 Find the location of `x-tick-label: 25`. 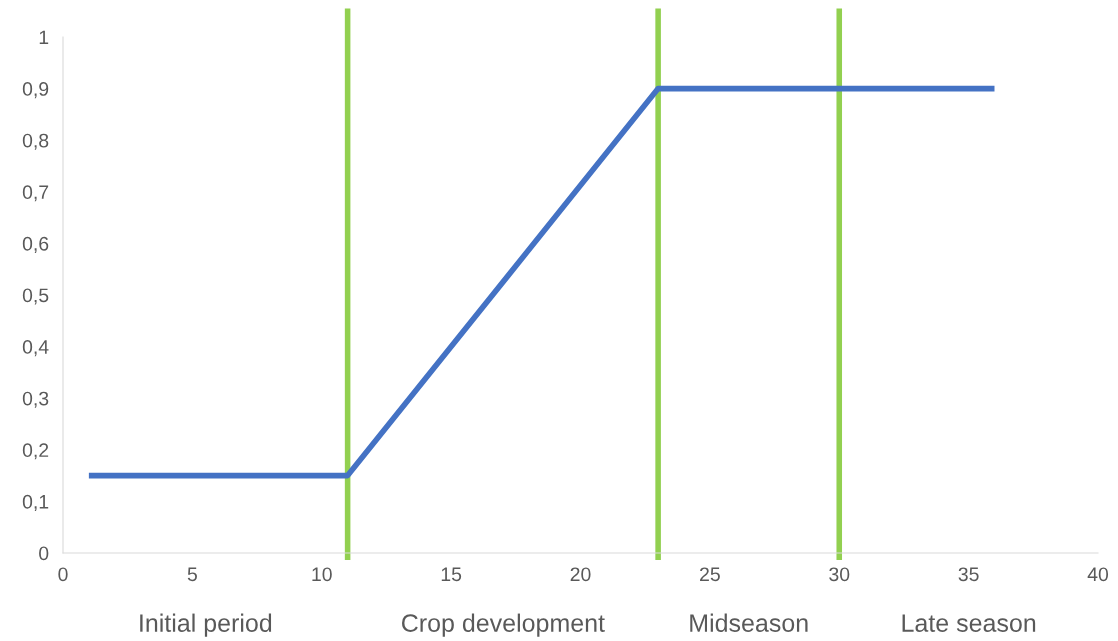

x-tick-label: 25 is located at coordinates (710, 574).